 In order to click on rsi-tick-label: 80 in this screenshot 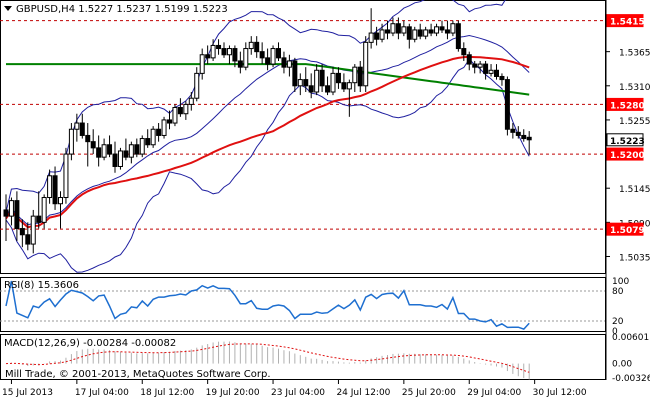, I will do `click(618, 292)`.